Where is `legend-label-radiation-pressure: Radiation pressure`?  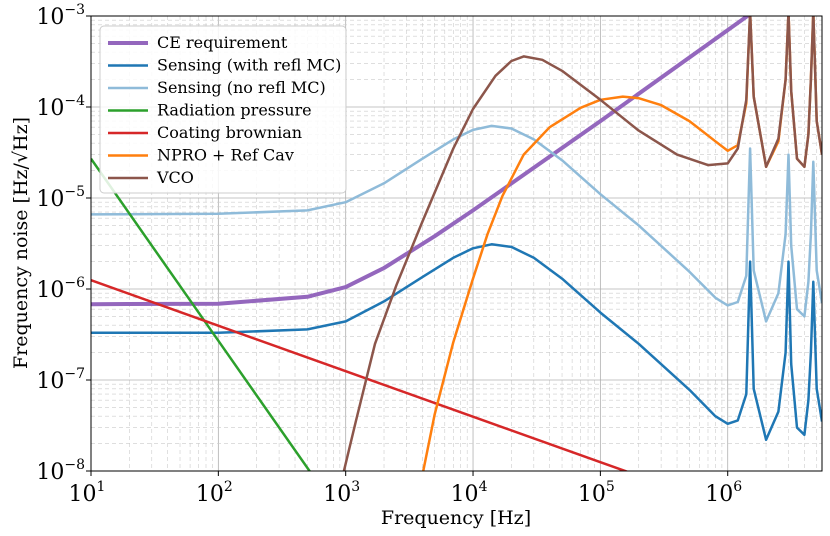 legend-label-radiation-pressure: Radiation pressure is located at coordinates (234, 110).